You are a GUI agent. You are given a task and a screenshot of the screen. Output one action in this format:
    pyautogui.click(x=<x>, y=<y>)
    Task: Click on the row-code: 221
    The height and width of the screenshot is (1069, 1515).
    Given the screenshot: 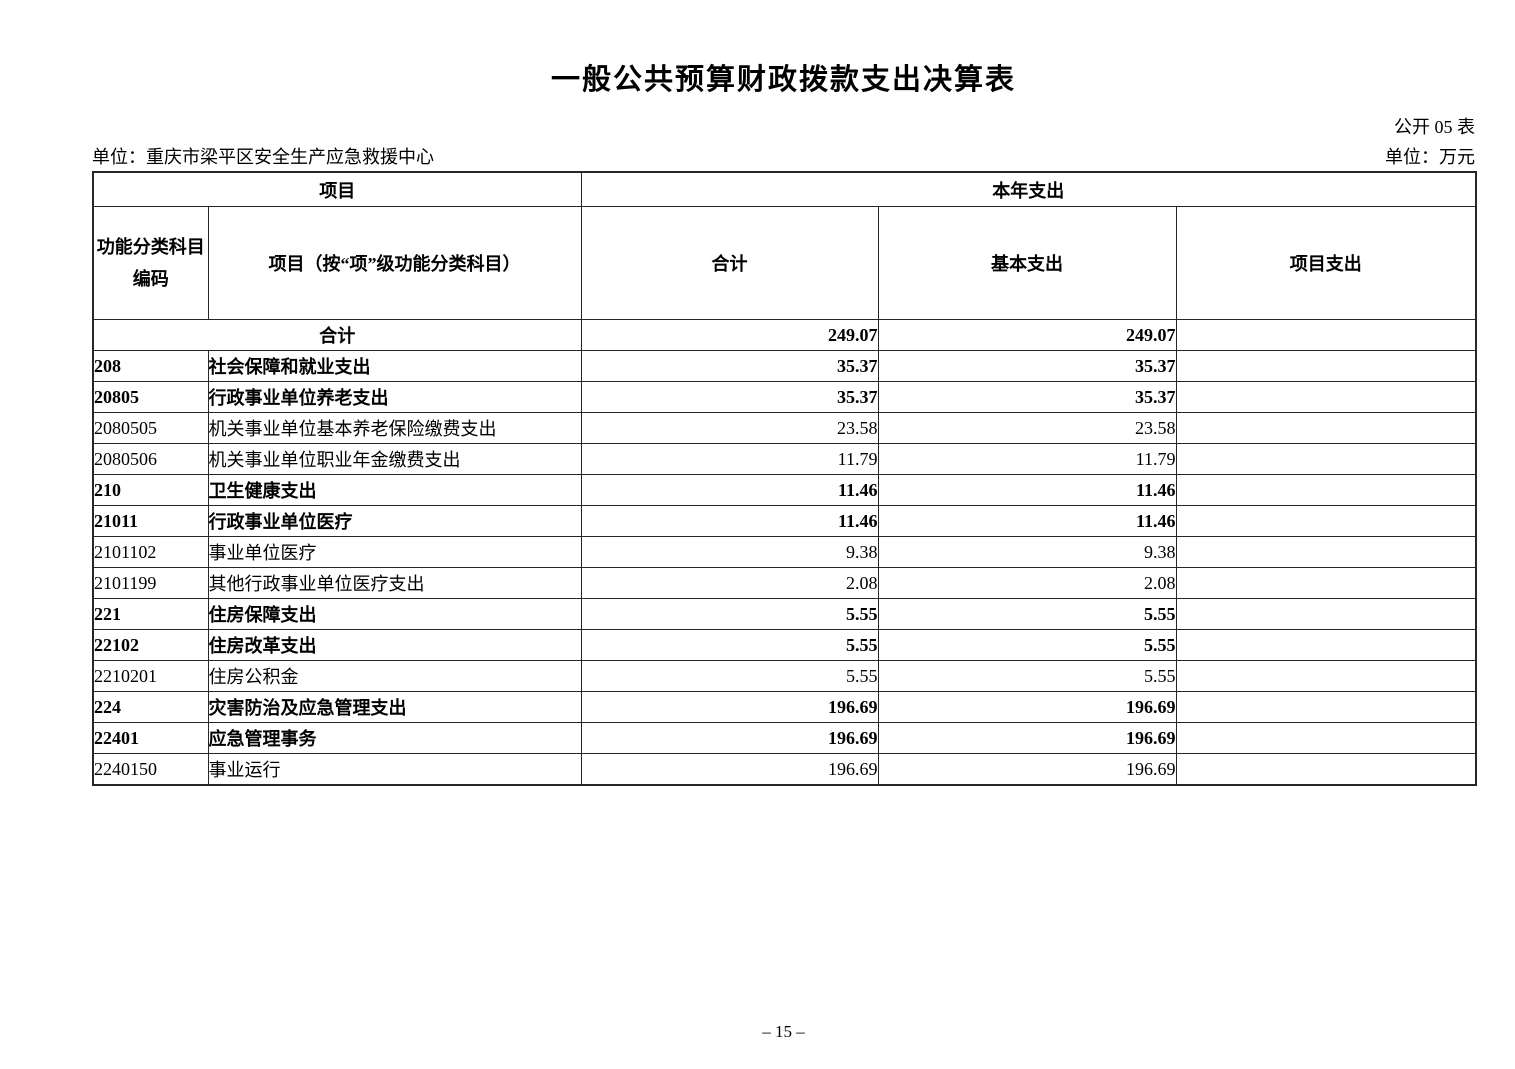 What is the action you would take?
    pyautogui.click(x=150, y=614)
    